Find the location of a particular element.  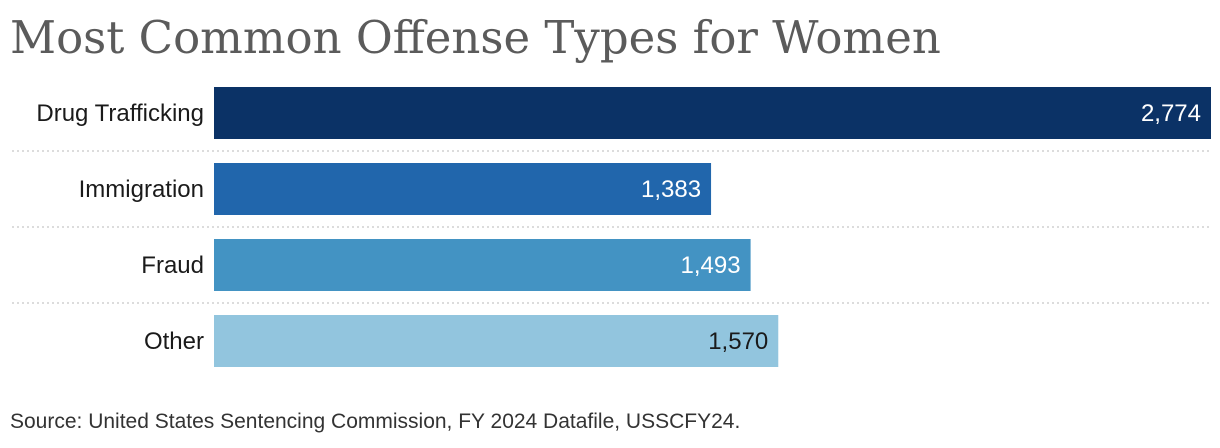

value-label: 1,383 is located at coordinates (671, 189).